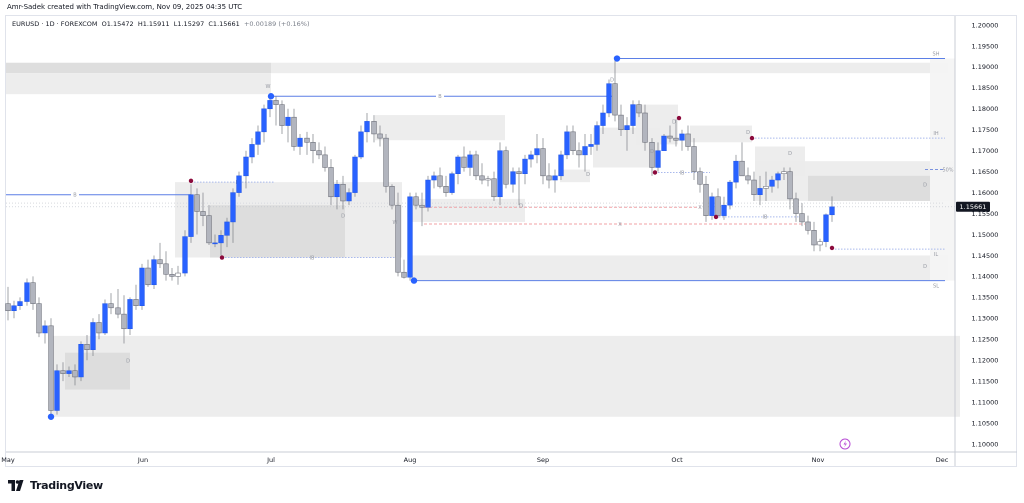 The image size is (1024, 503). What do you see at coordinates (947, 170) in the screenshot?
I see `level-label: 50%` at bounding box center [947, 170].